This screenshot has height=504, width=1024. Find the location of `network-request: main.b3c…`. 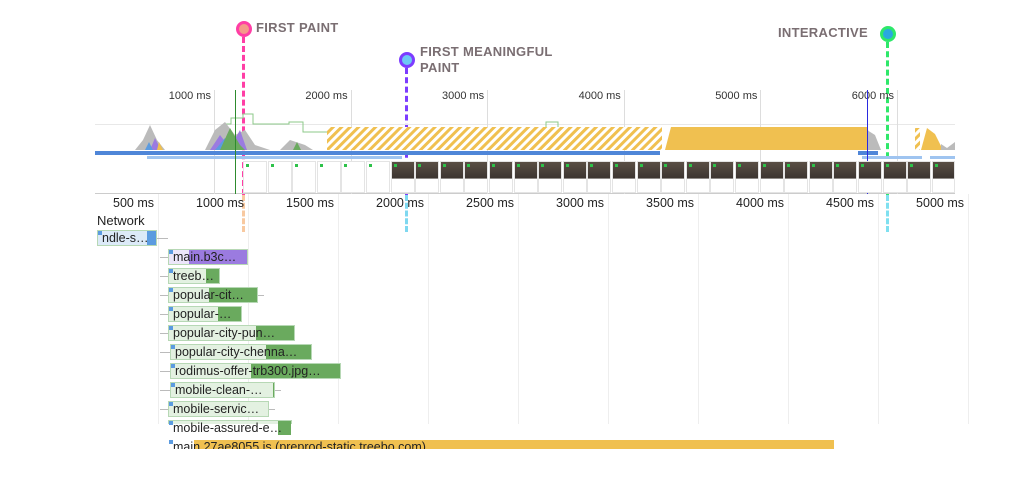

network-request: main.b3c… is located at coordinates (208, 257).